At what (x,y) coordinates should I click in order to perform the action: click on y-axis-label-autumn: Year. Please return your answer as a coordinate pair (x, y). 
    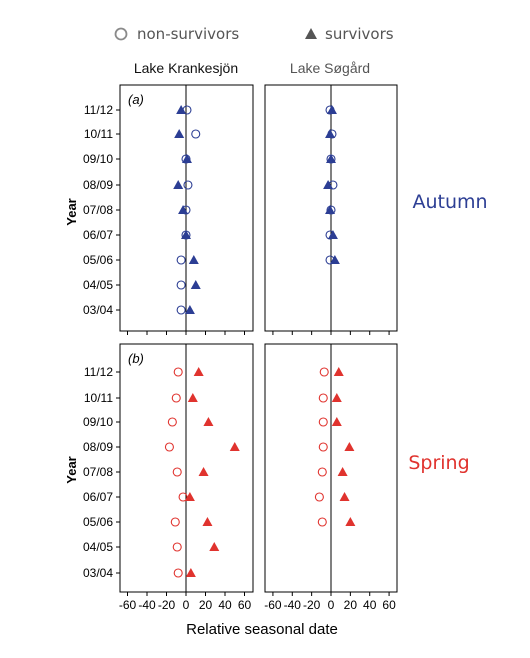
    Looking at the image, I should click on (71, 211).